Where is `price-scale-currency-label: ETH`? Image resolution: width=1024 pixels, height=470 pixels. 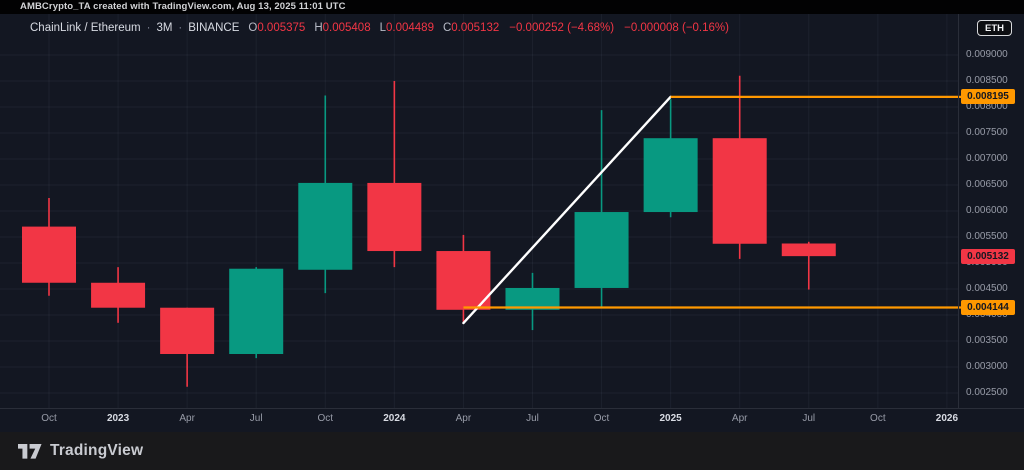 price-scale-currency-label: ETH is located at coordinates (994, 28).